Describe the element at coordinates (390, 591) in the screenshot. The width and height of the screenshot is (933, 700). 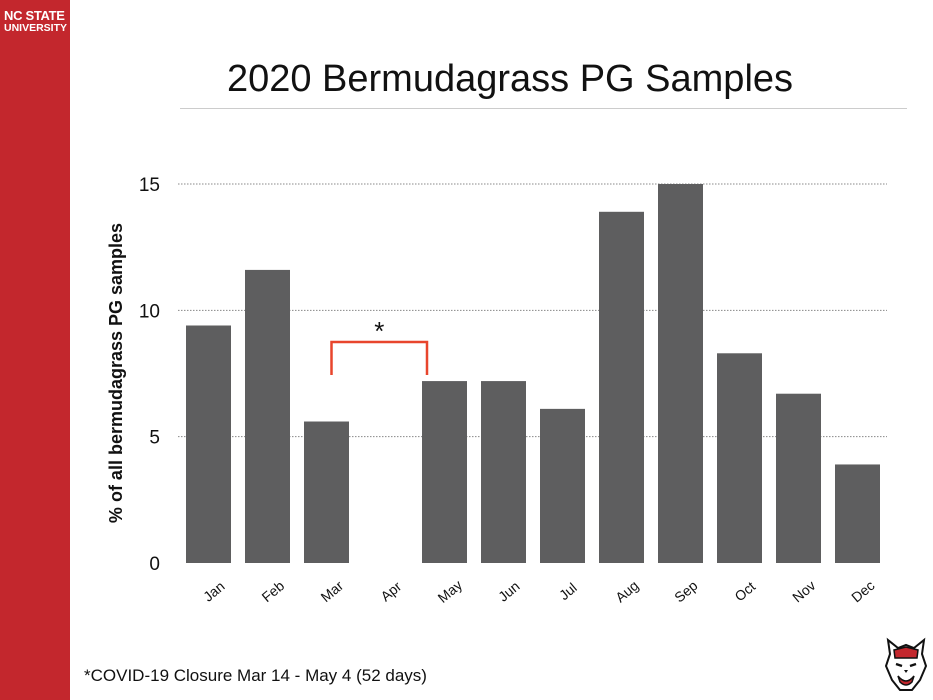
I see `x-tick-label: Apr` at that location.